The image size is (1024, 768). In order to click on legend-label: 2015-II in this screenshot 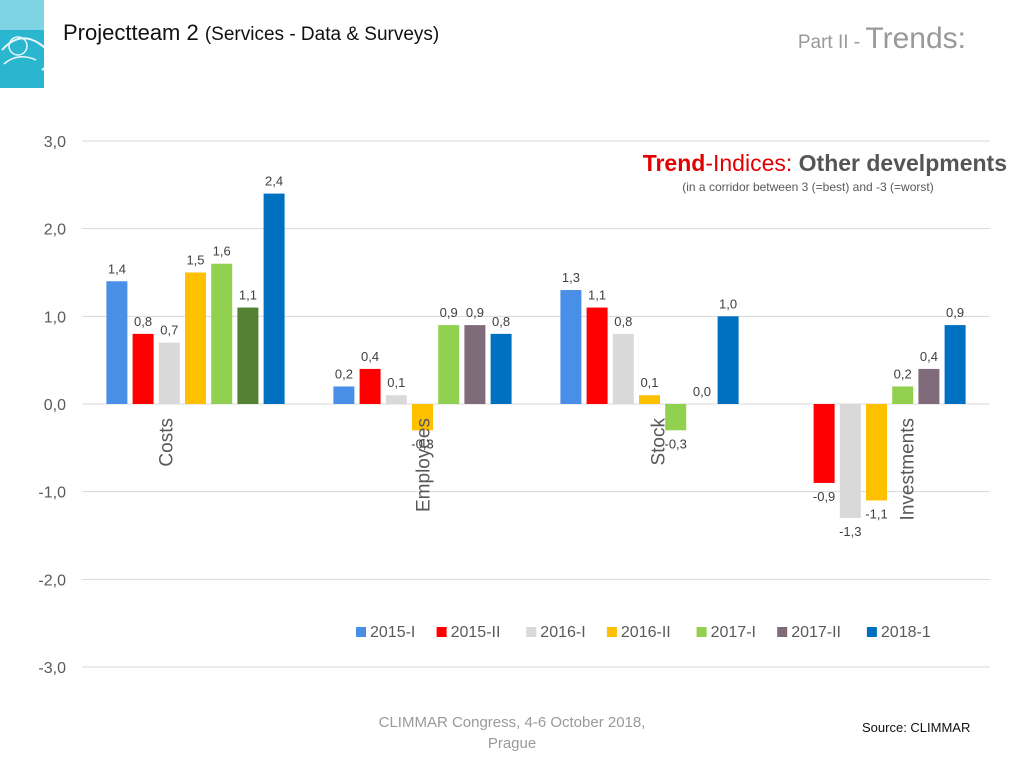, I will do `click(476, 632)`.